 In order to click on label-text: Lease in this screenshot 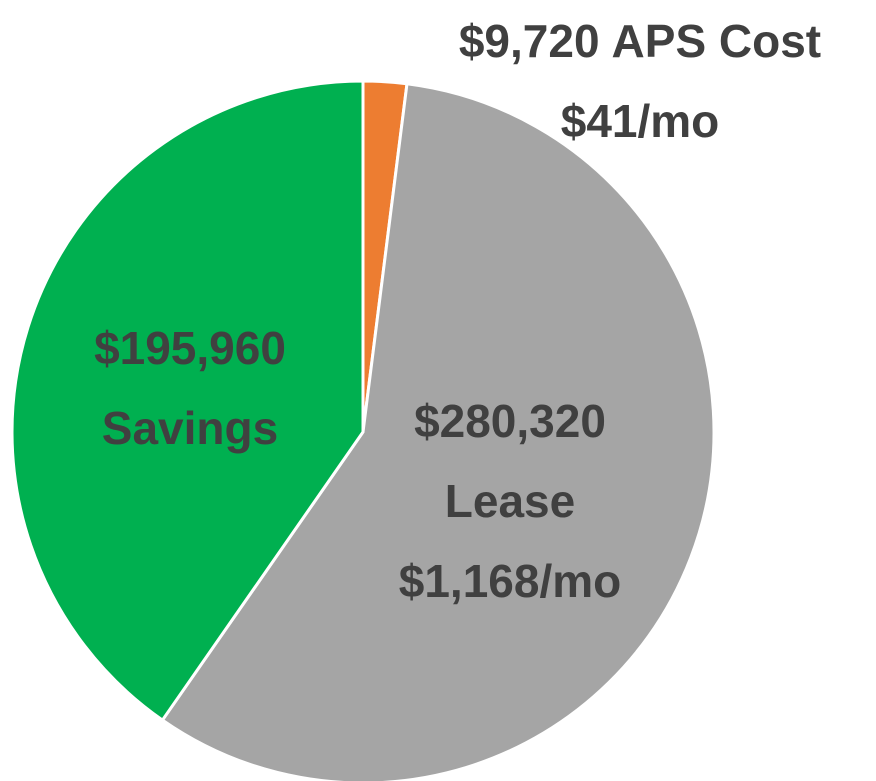, I will do `click(510, 501)`.